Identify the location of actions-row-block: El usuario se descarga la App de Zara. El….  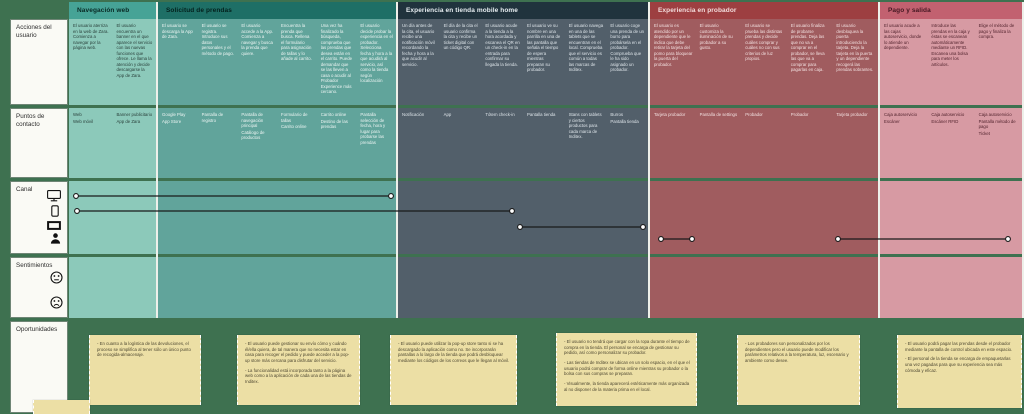
(277, 62).